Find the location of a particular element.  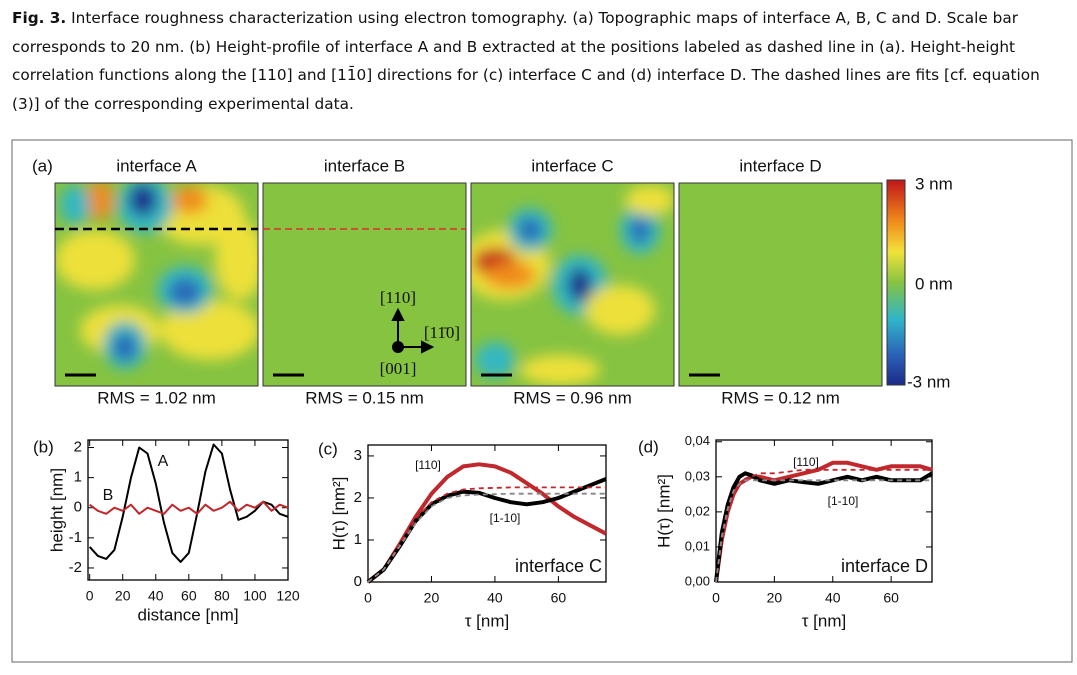

y-axis-label: H(τ) [nm²] is located at coordinates (338, 514).